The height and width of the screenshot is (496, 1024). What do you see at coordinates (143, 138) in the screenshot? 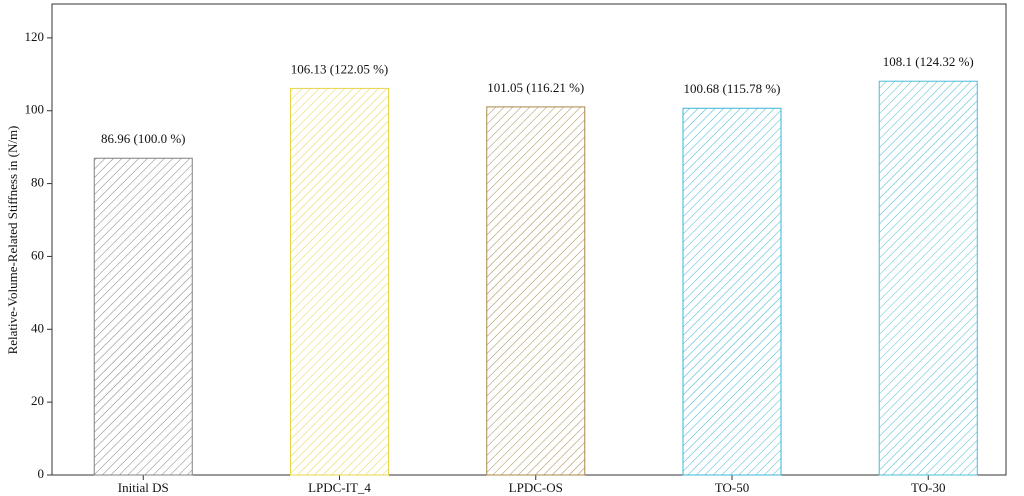
I see `value-label: 86.96 (100.0 %)` at bounding box center [143, 138].